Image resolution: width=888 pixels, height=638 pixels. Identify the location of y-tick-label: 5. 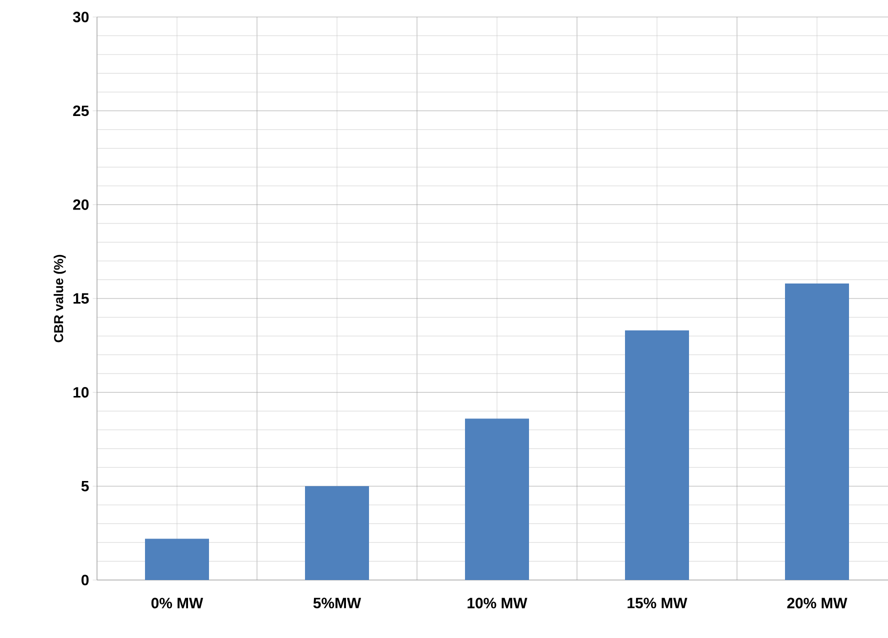
(85, 486).